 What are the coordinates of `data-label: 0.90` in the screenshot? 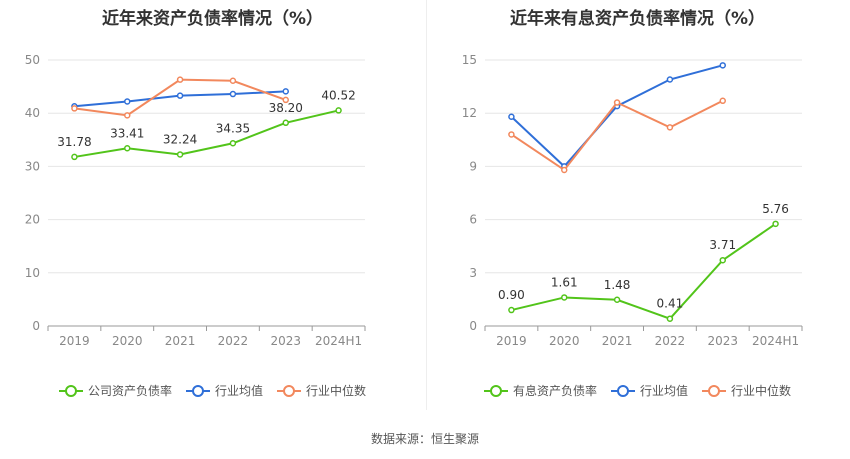 It's located at (511, 295).